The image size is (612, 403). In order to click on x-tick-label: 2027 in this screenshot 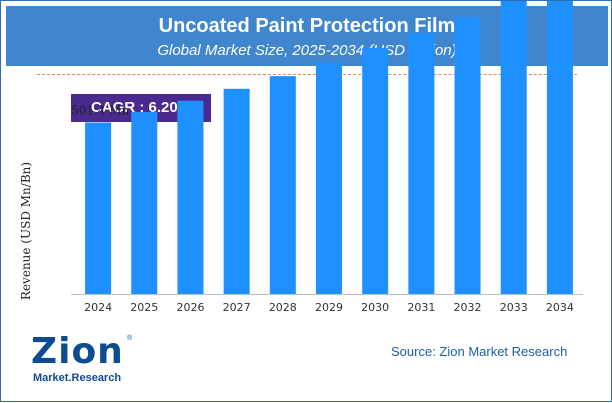, I will do `click(237, 307)`.